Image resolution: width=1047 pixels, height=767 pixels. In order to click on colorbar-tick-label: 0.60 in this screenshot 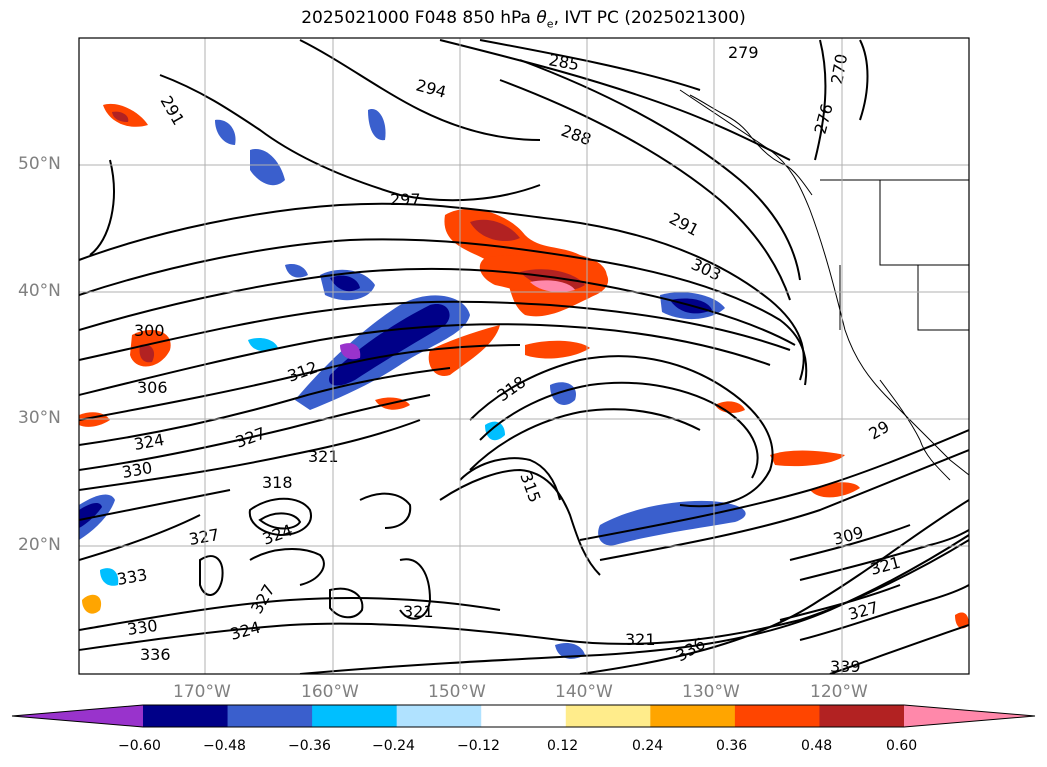, I will do `click(902, 746)`.